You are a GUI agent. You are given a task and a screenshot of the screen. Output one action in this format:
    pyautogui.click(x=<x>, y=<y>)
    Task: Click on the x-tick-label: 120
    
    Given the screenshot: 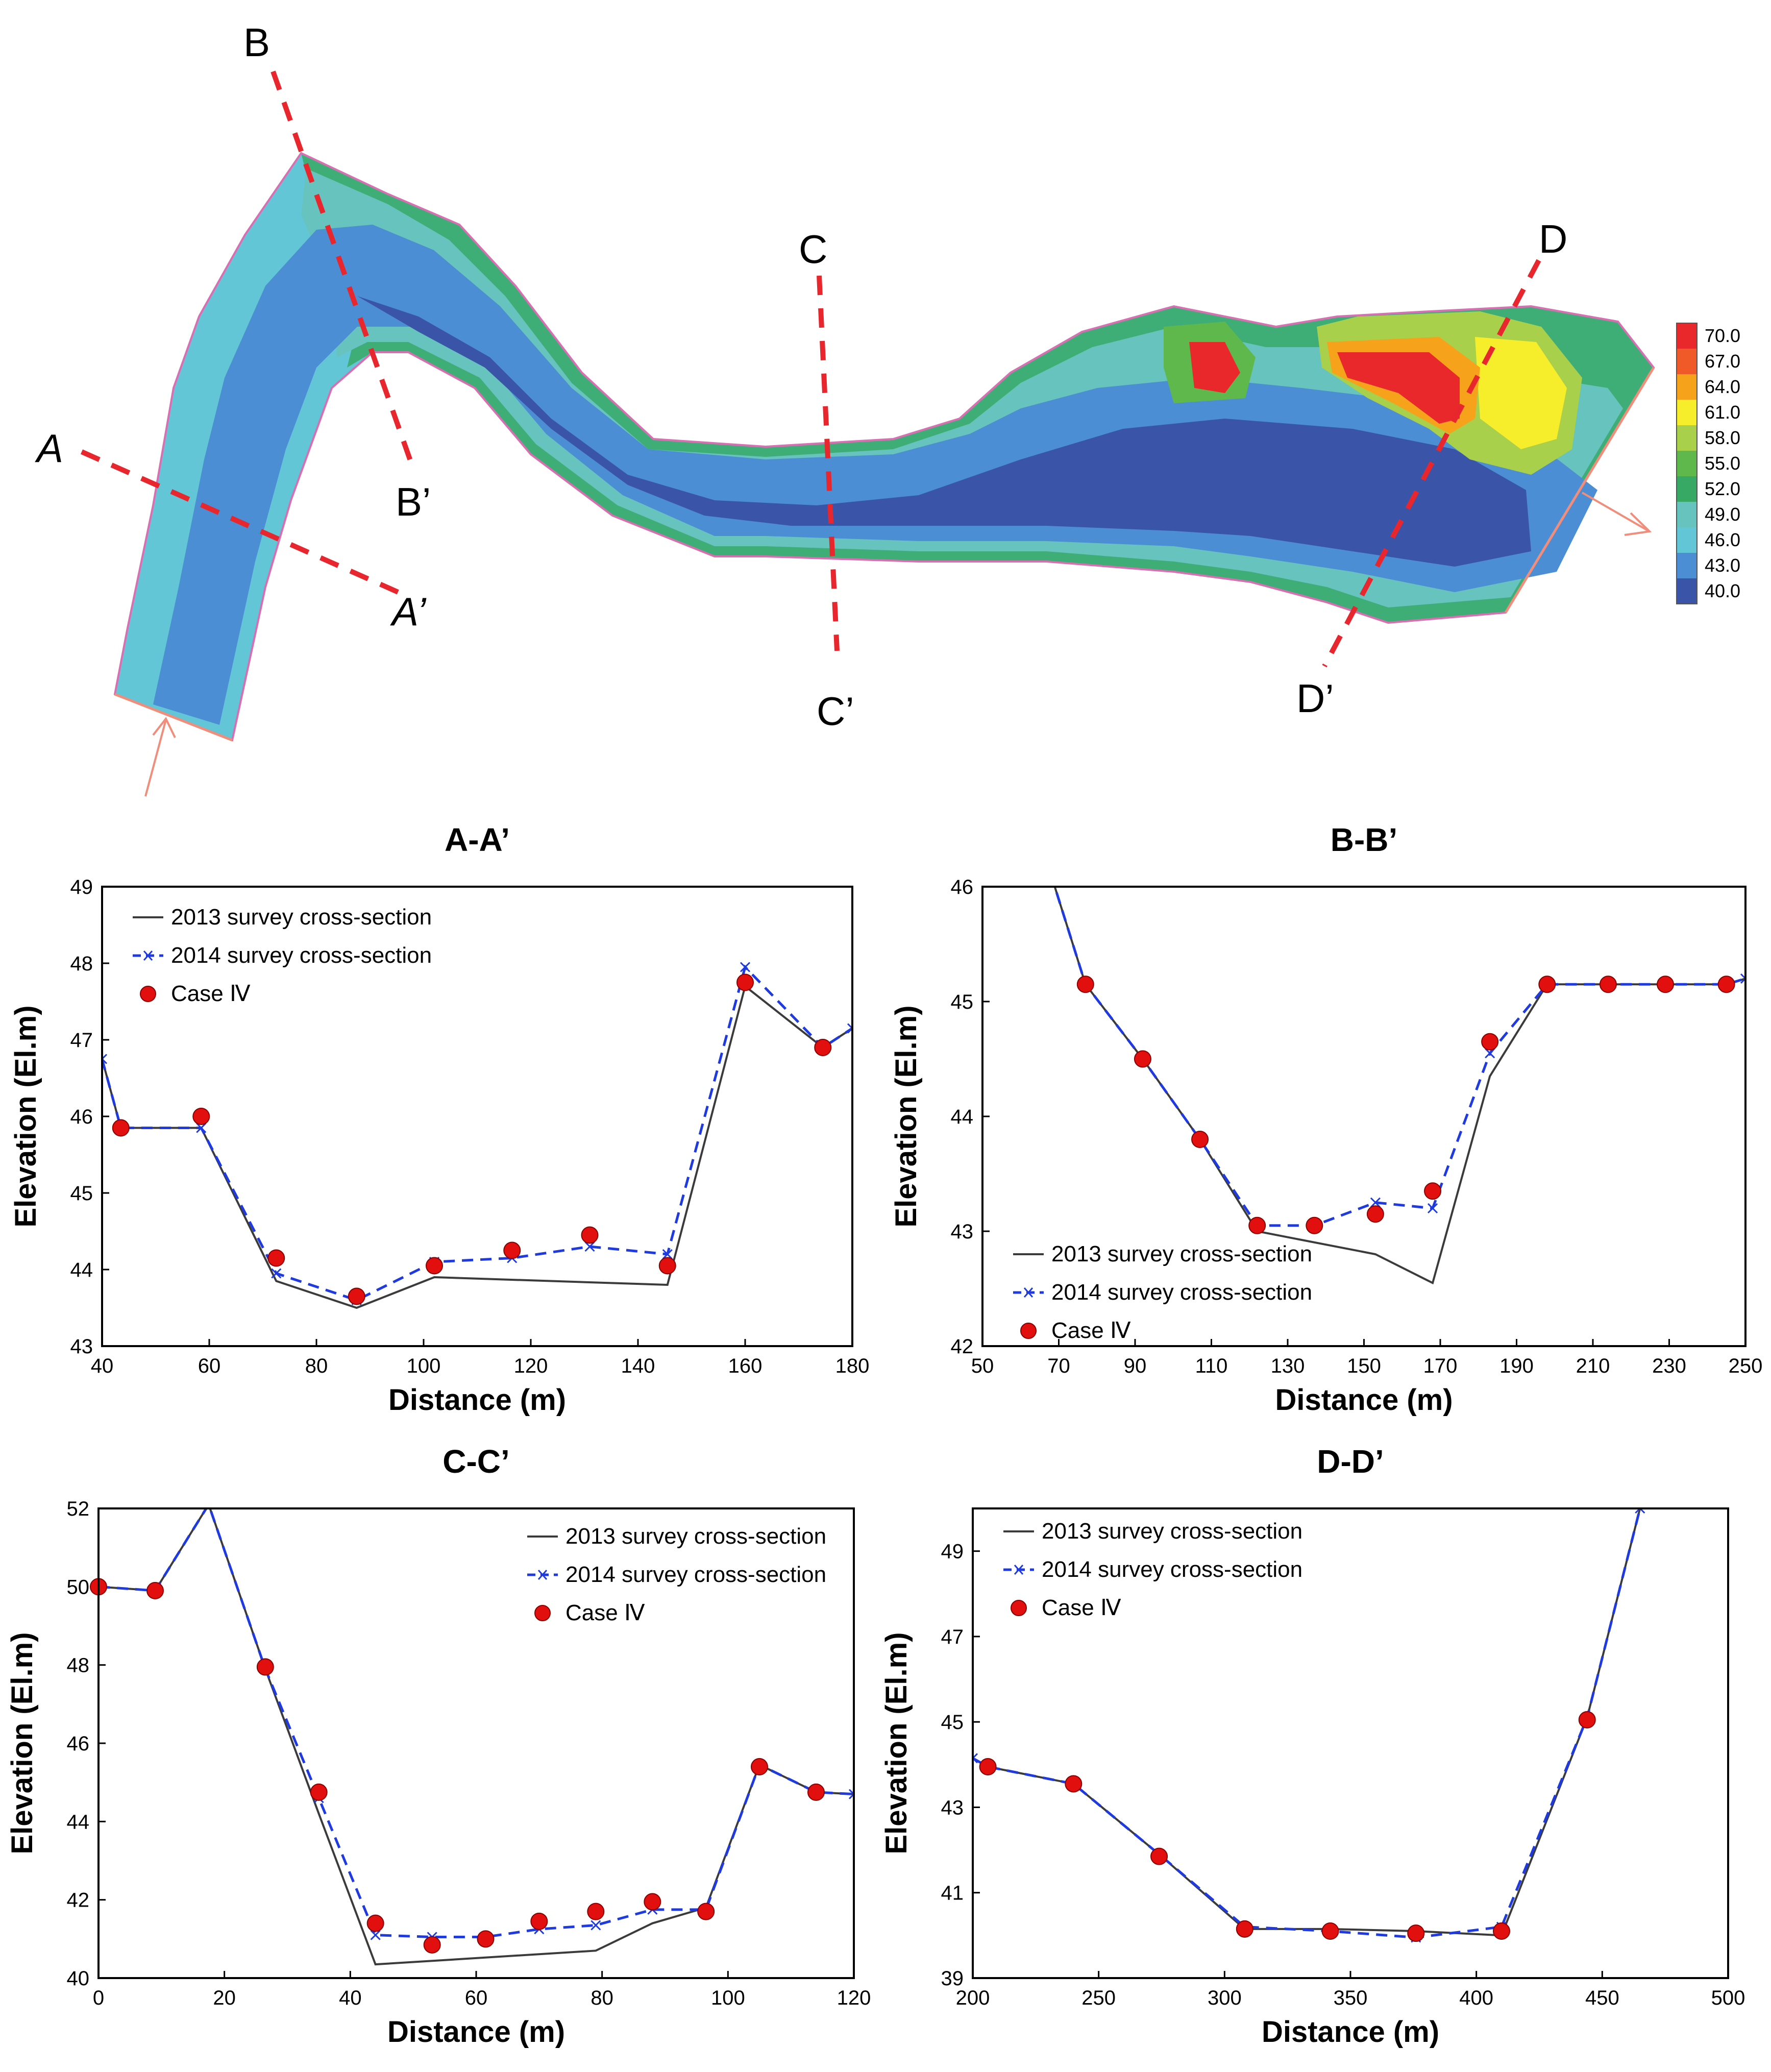 What is the action you would take?
    pyautogui.click(x=854, y=1998)
    